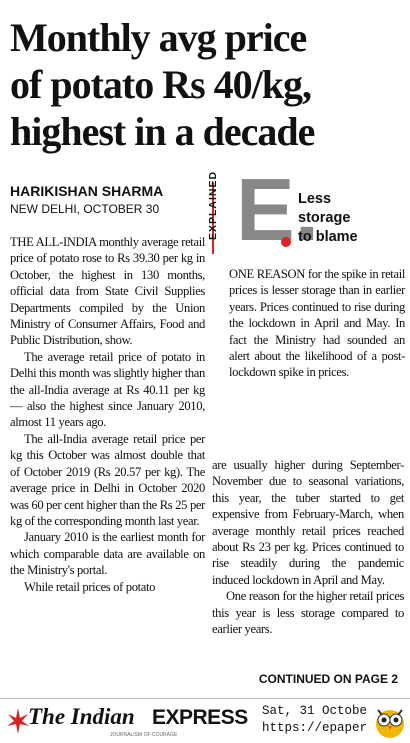  I want to click on date: Sat, 31 Octobe, so click(315, 711).